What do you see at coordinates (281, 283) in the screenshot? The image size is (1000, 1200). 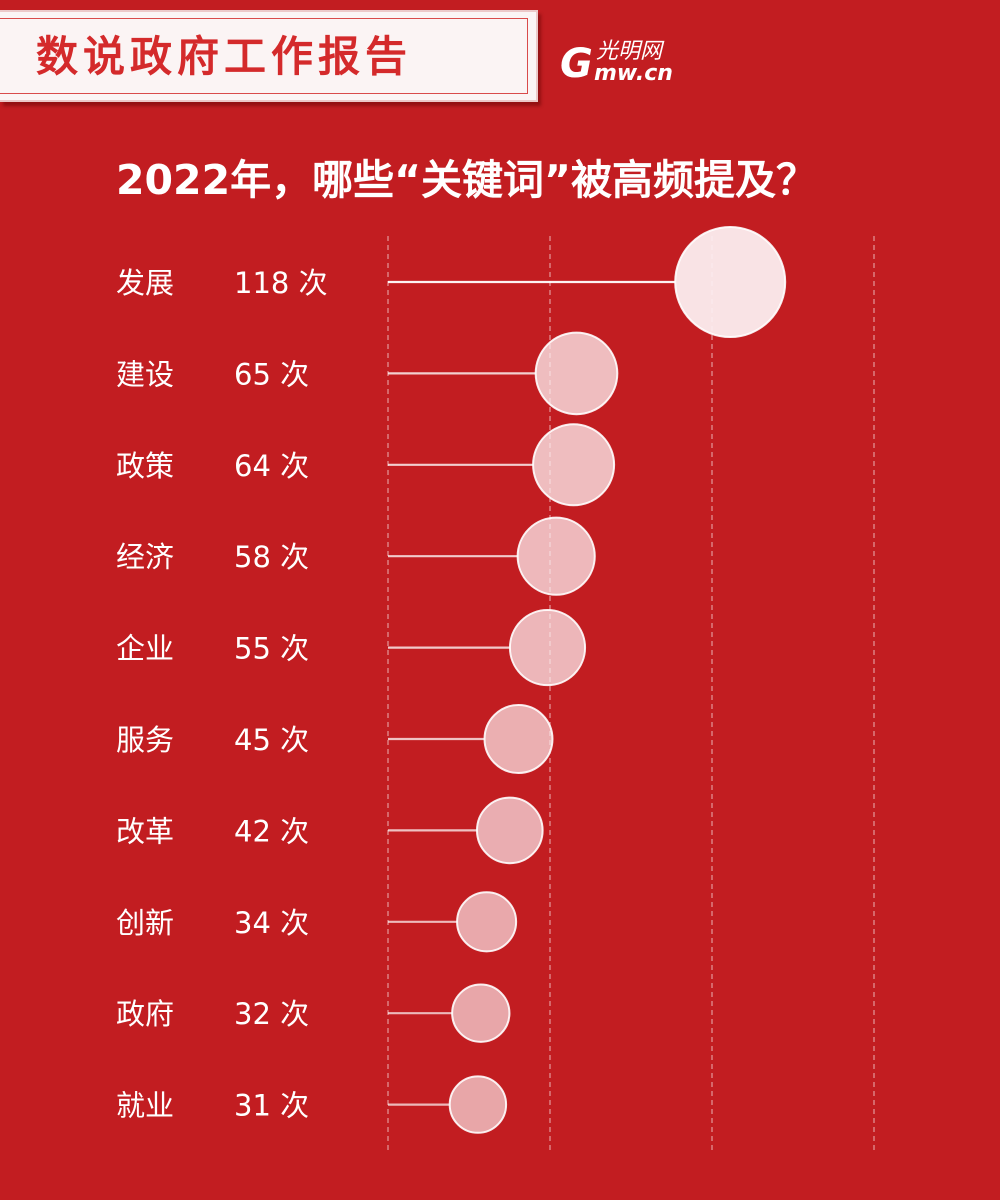 I see `value-label: 118 次` at bounding box center [281, 283].